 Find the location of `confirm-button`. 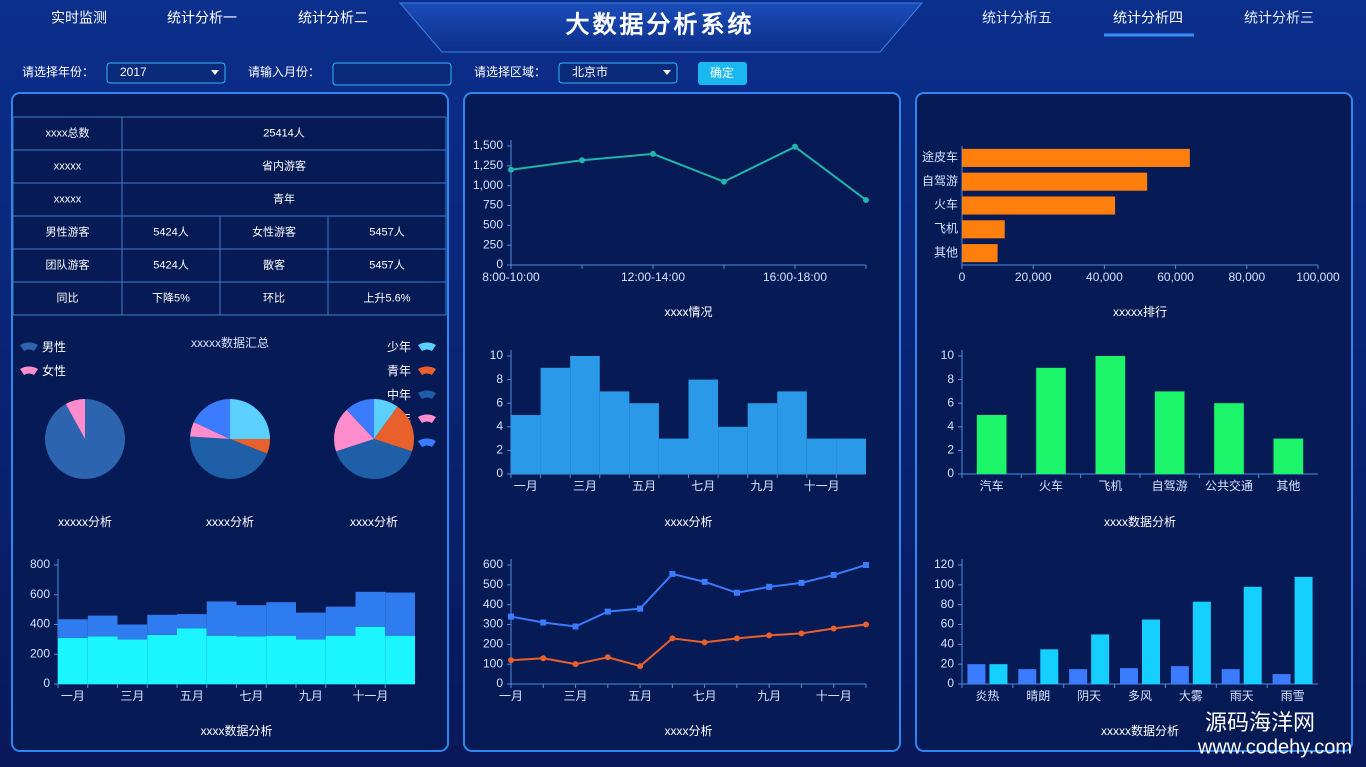

confirm-button is located at coordinates (722, 73).